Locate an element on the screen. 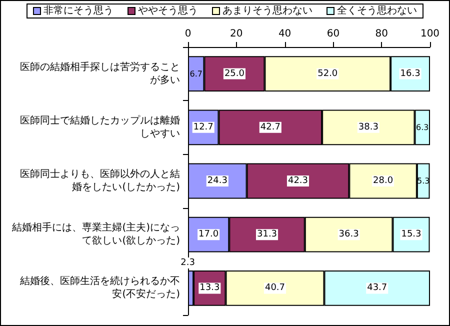  data-label: 12.7 is located at coordinates (203, 127).